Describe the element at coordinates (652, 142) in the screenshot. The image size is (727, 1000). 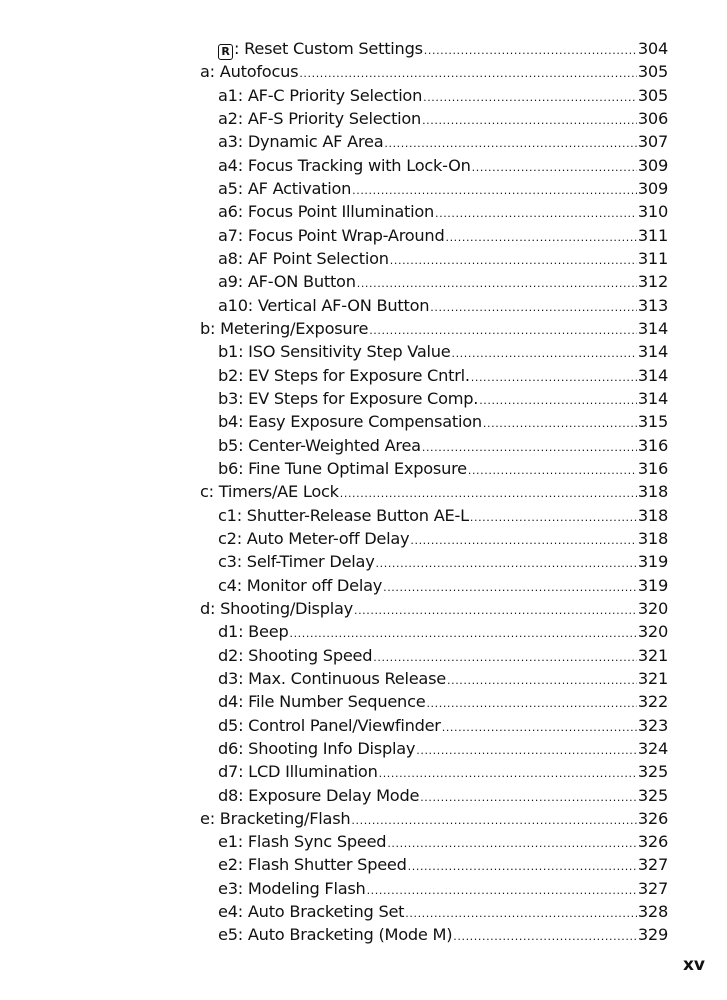
I see `toc-entry-page: 307` at that location.